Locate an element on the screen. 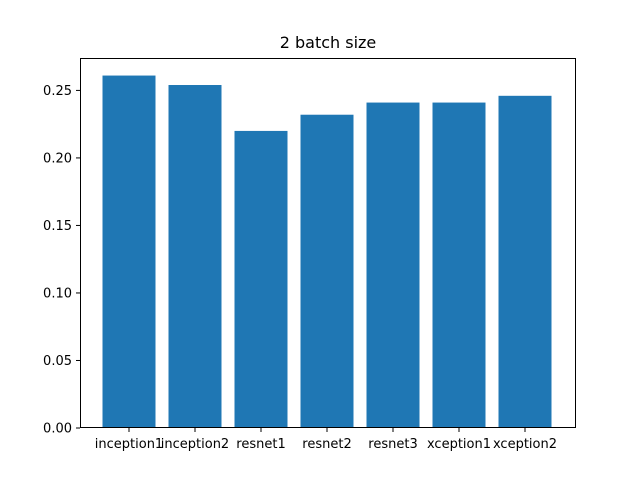  chart-title: 2 batch size is located at coordinates (328, 42).